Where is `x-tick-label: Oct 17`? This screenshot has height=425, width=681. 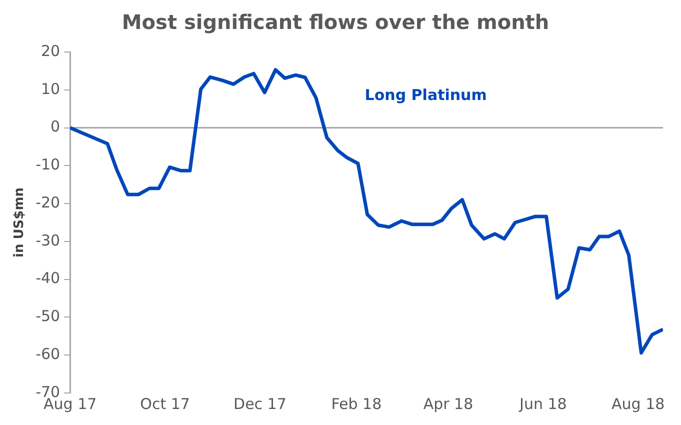
x-tick-label: Oct 17 is located at coordinates (165, 403).